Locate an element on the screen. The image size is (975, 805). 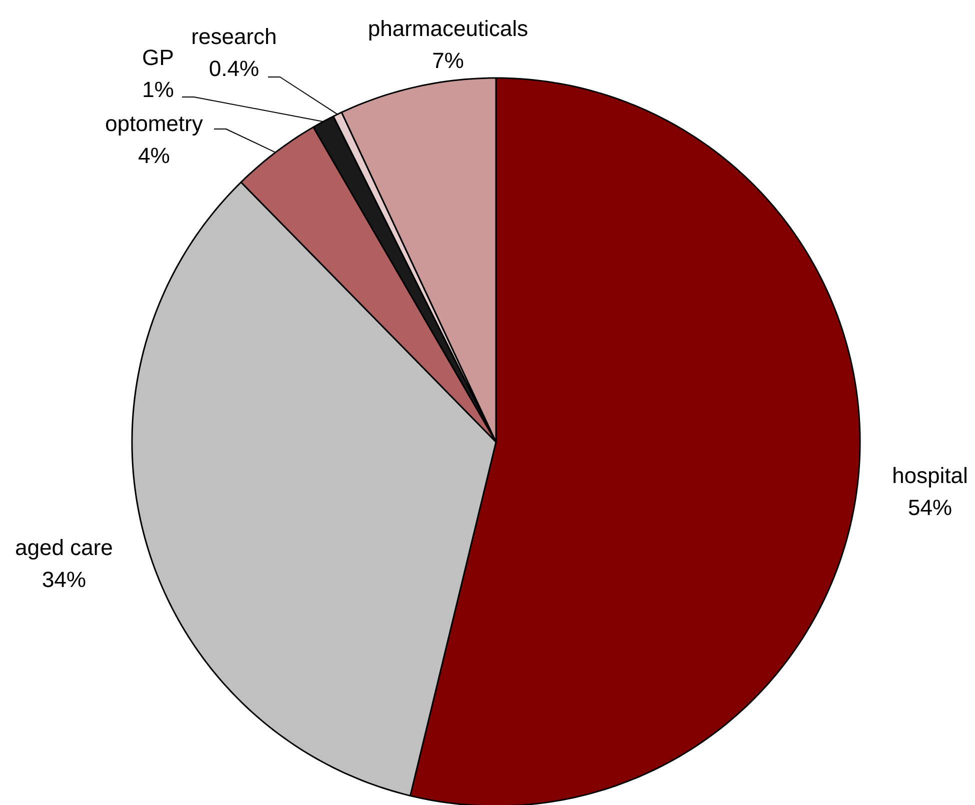
data-label: 34% is located at coordinates (64, 580).